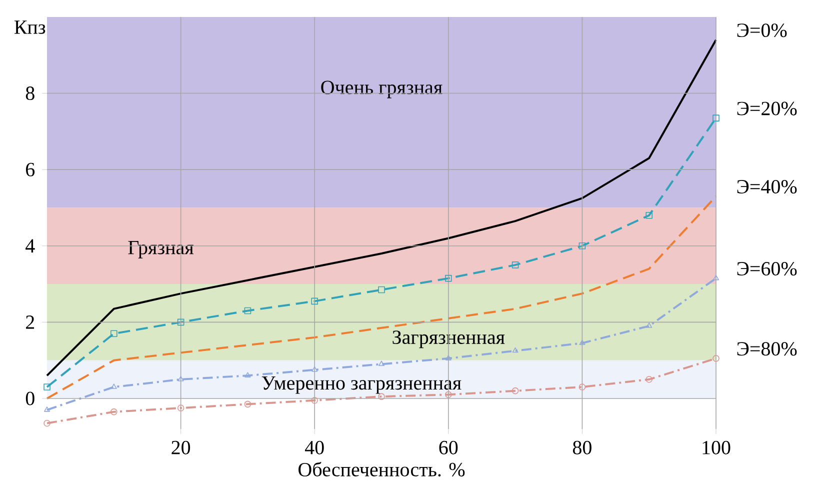 This screenshot has width=825, height=481. I want to click on y-tick-label: 2, so click(30, 322).